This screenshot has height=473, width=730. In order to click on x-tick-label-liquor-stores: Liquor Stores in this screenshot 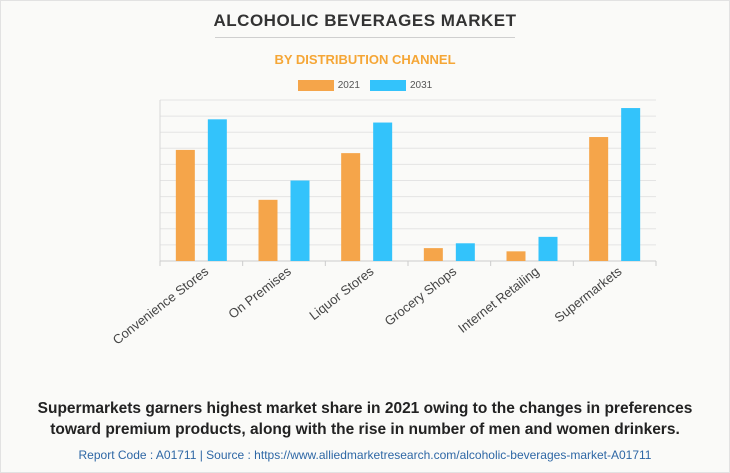, I will do `click(341, 293)`.